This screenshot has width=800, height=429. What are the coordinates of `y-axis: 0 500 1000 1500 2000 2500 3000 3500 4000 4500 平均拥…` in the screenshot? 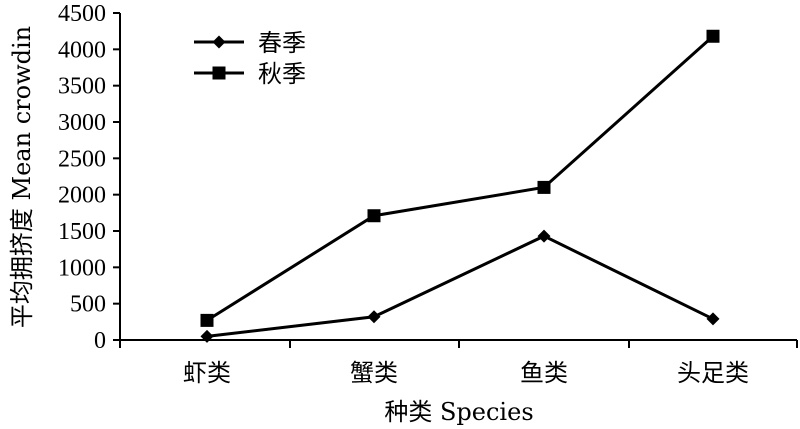 It's located at (64, 177).